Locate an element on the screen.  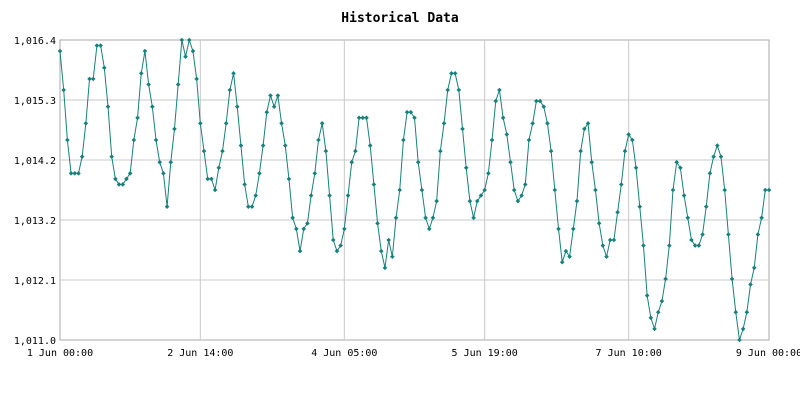
x-tick-label: 9 Jun 00:00 is located at coordinates (768, 353).